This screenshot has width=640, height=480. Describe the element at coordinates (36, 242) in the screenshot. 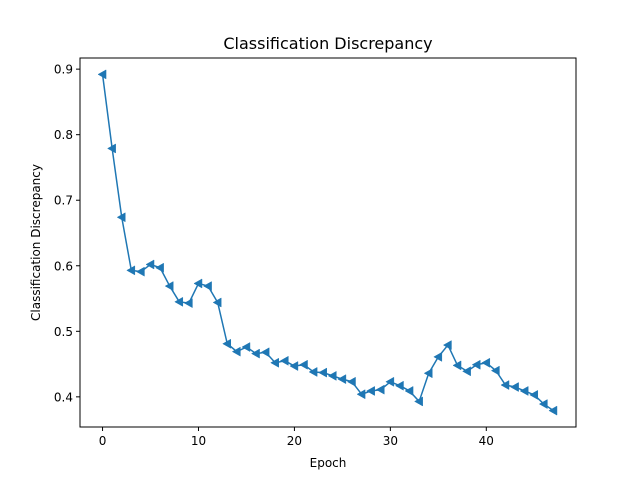

I see `y-axis-label: Classification Discrepancy` at that location.